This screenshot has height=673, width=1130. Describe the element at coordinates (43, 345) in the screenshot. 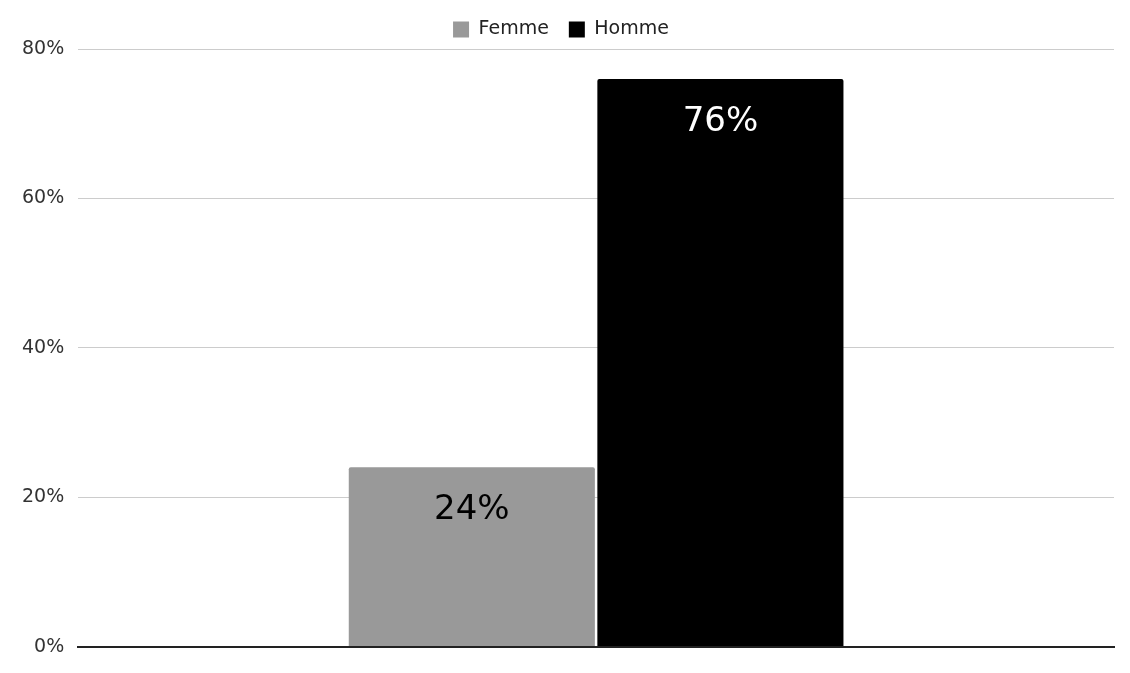

I see `y-tick-label: 40%` at that location.